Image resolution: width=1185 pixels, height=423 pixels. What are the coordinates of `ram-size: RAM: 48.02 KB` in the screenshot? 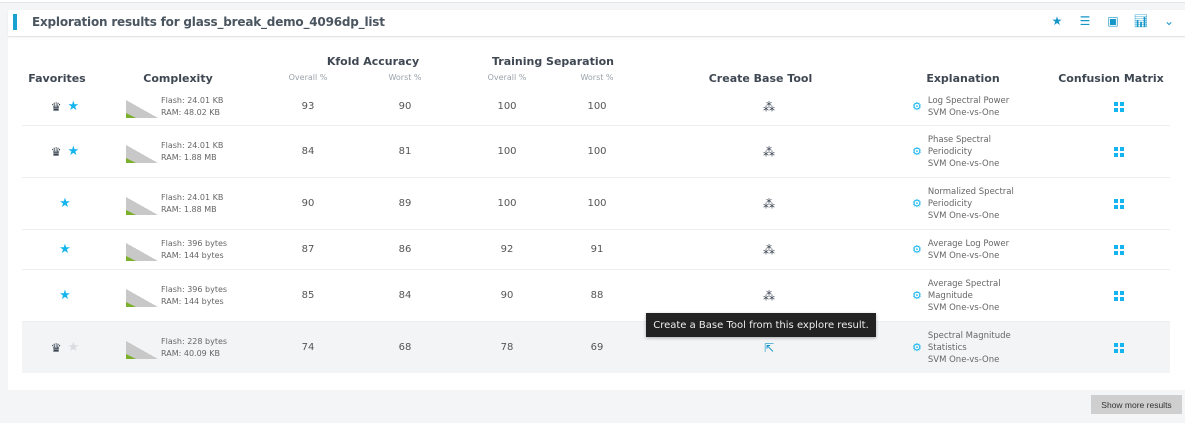 It's located at (191, 112).